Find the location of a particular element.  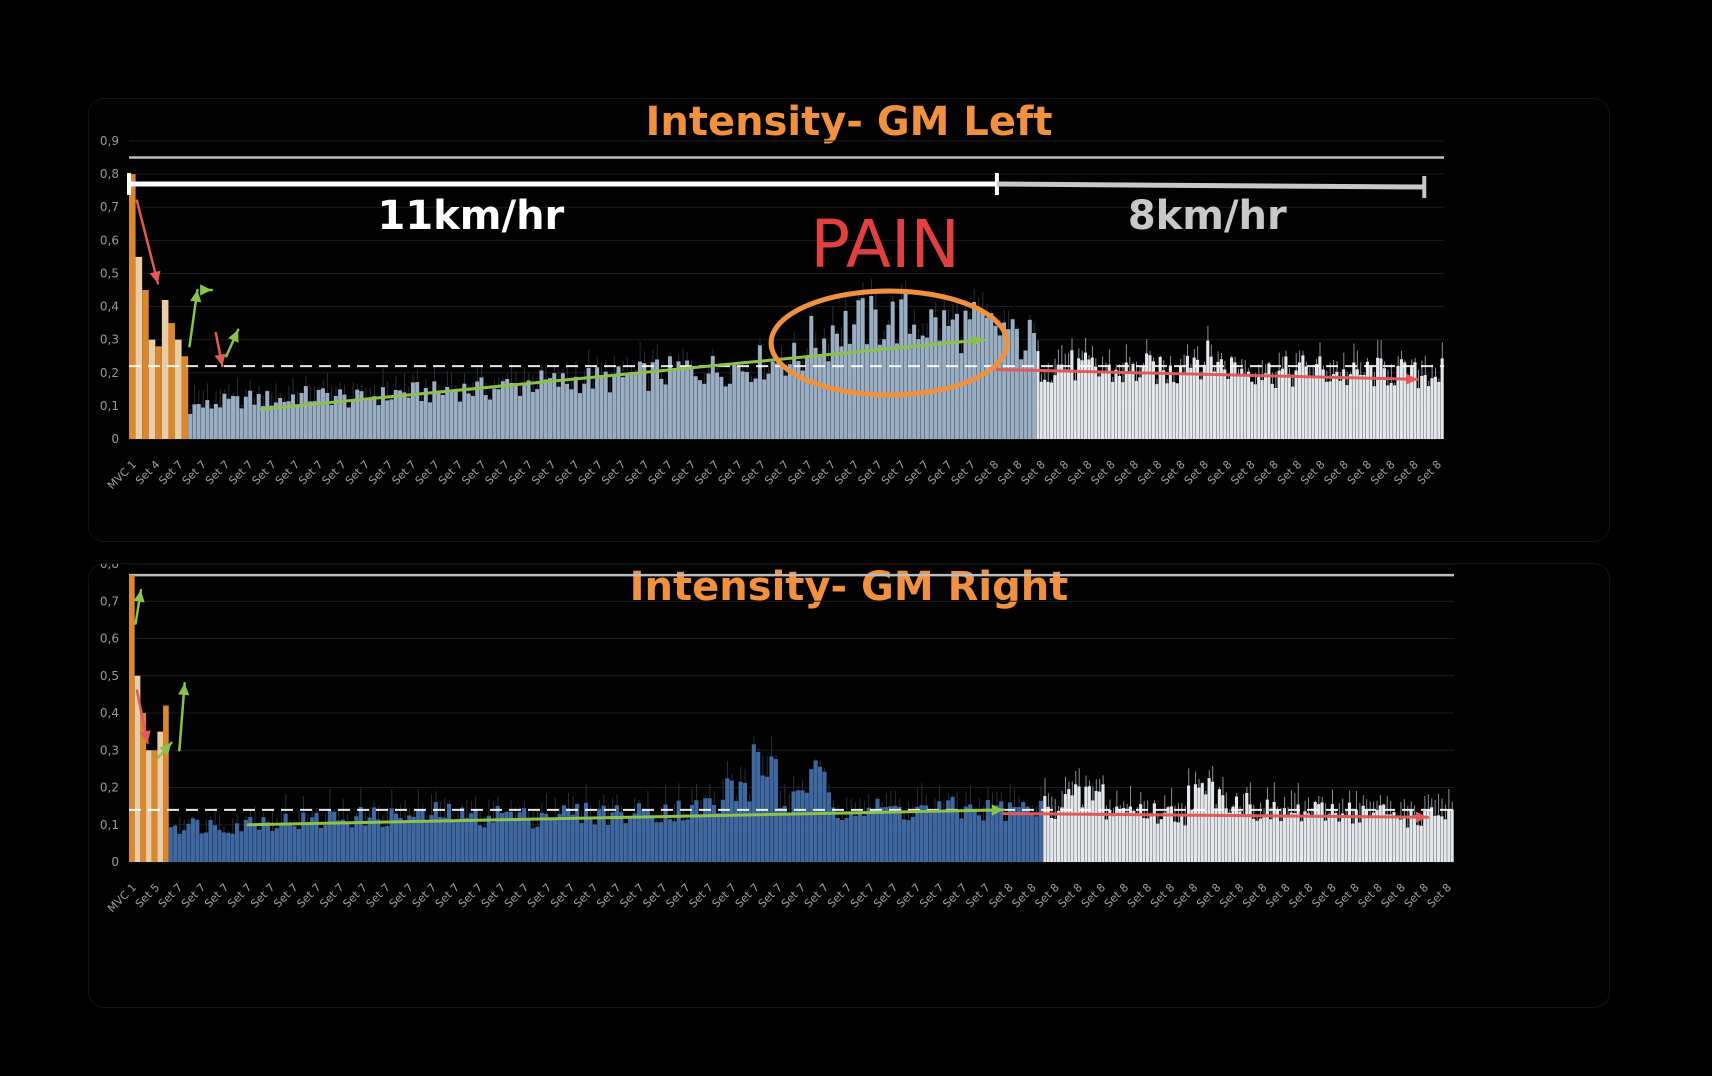

y-tick-label: 0,3 is located at coordinates (109, 750).